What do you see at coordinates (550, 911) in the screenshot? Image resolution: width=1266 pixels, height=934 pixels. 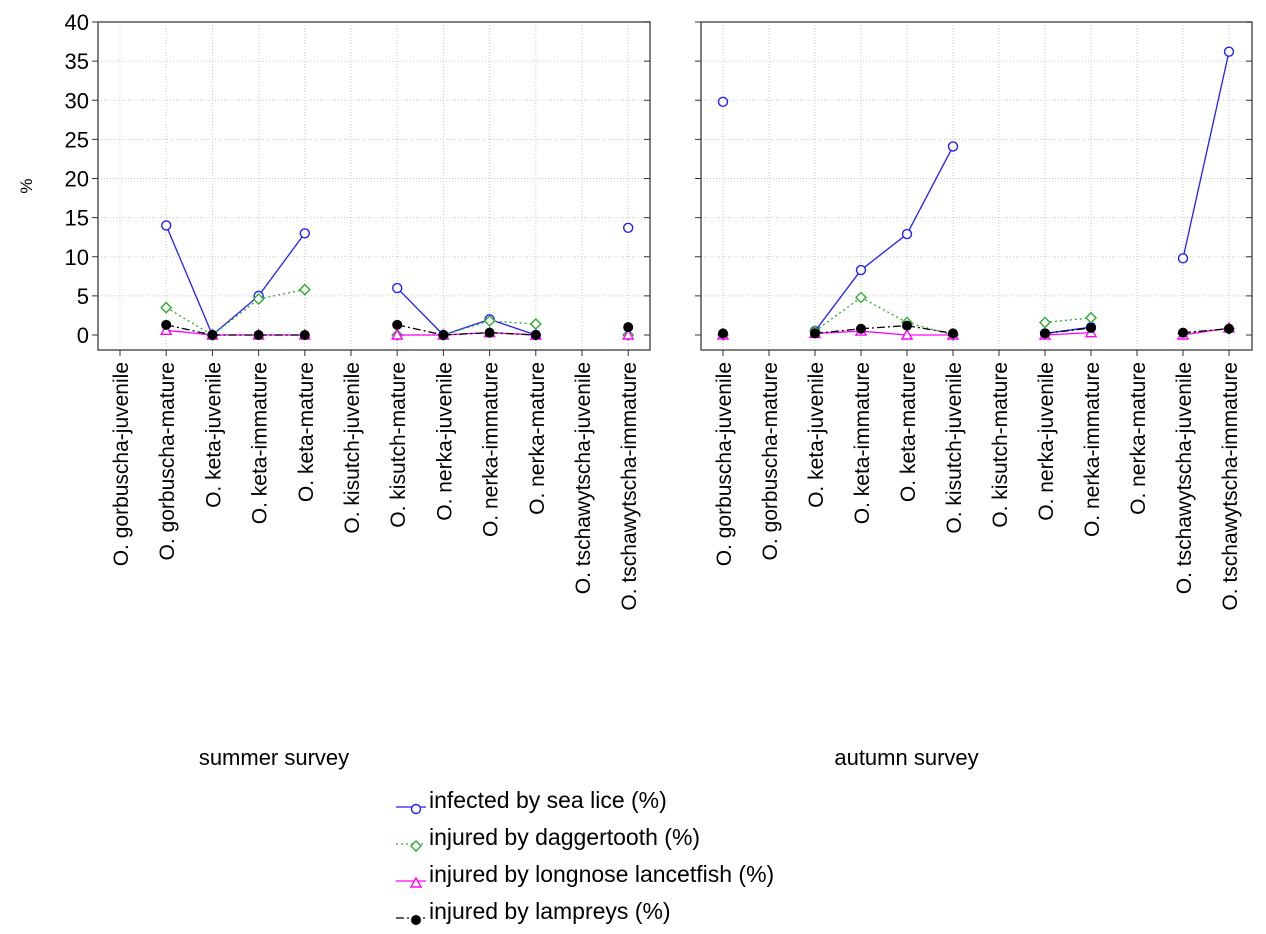 I see `legend-label: injured by lampreys (%)` at bounding box center [550, 911].